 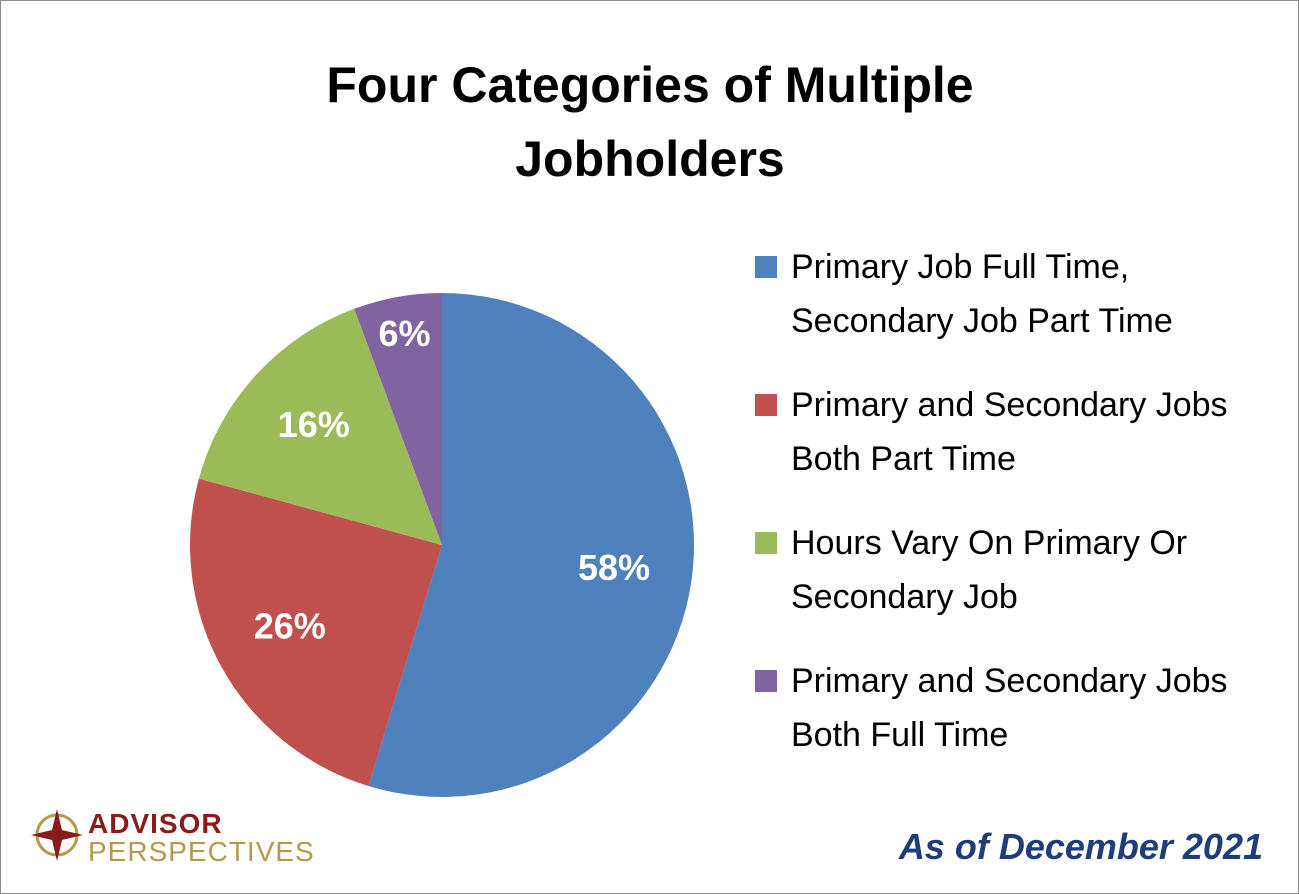 I want to click on legend-label: Hours Vary On Primary Or Secondary Job, so click(x=989, y=570).